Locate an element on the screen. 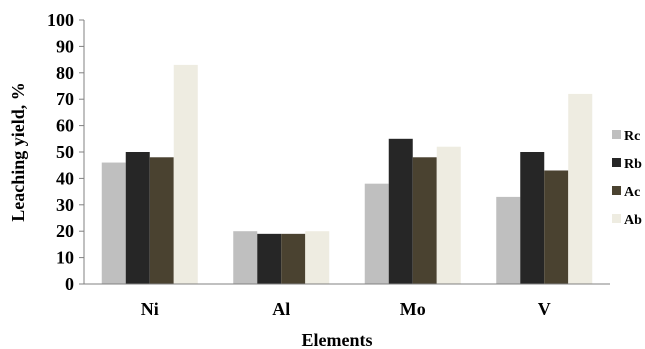 The width and height of the screenshot is (645, 349). legend: Rc Rb Ac Ab is located at coordinates (627, 178).